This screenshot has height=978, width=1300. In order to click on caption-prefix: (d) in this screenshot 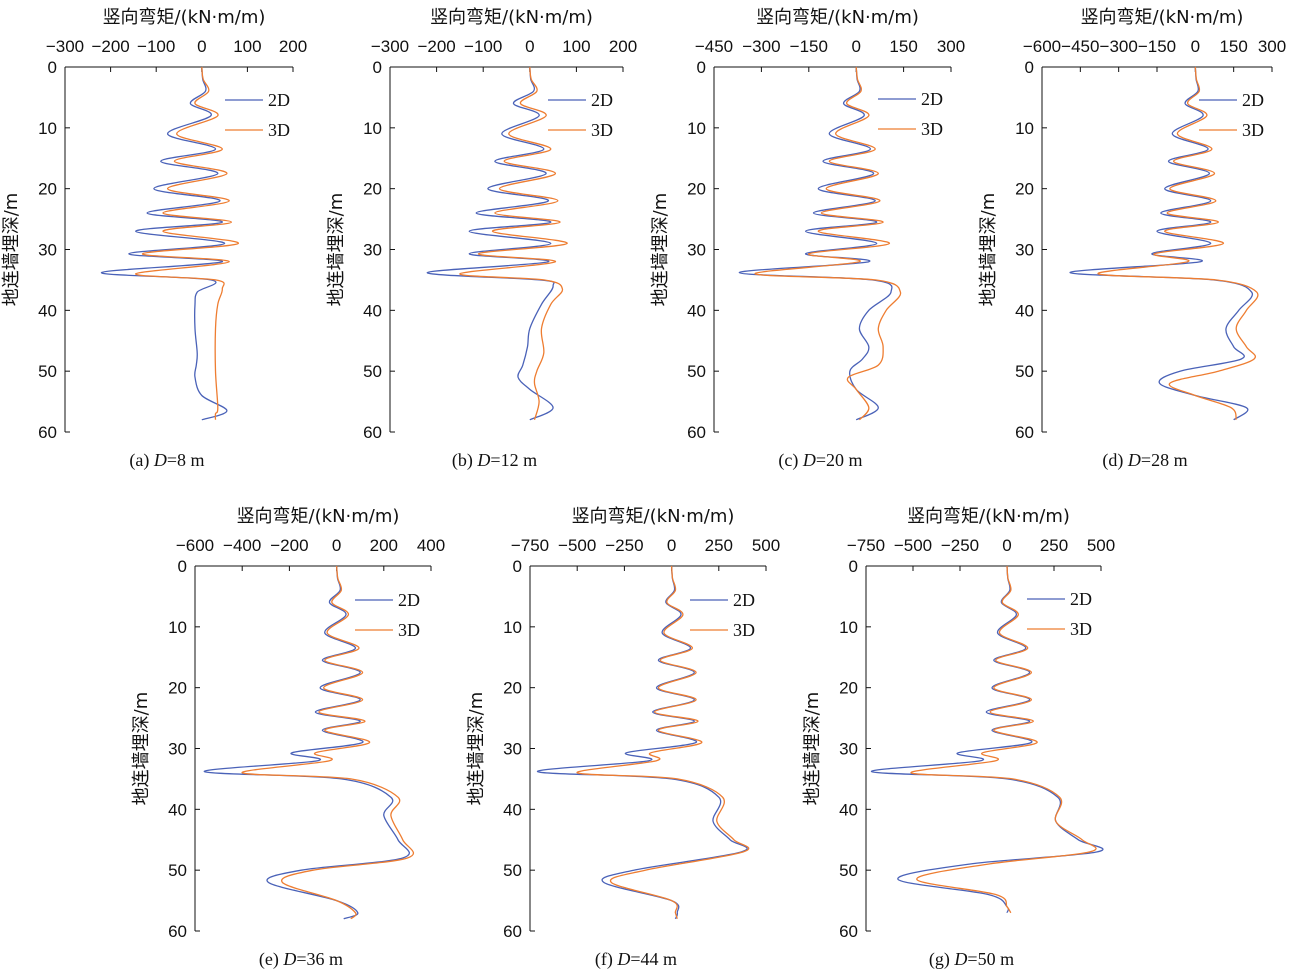, I will do `click(1115, 460)`.